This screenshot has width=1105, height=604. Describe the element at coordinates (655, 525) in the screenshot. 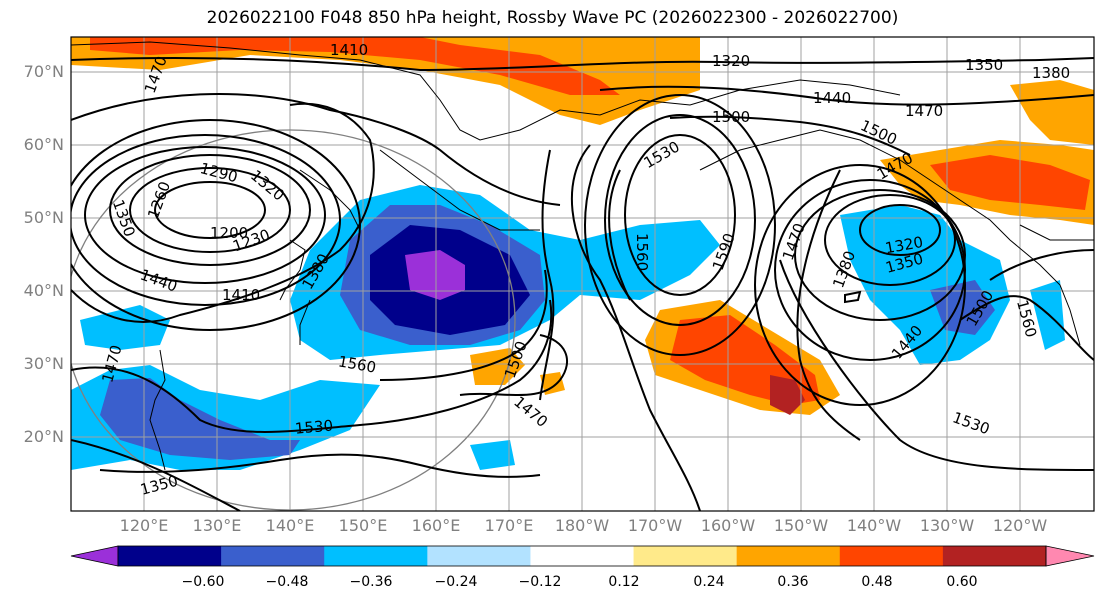

I see `lon-label: 170°W` at that location.